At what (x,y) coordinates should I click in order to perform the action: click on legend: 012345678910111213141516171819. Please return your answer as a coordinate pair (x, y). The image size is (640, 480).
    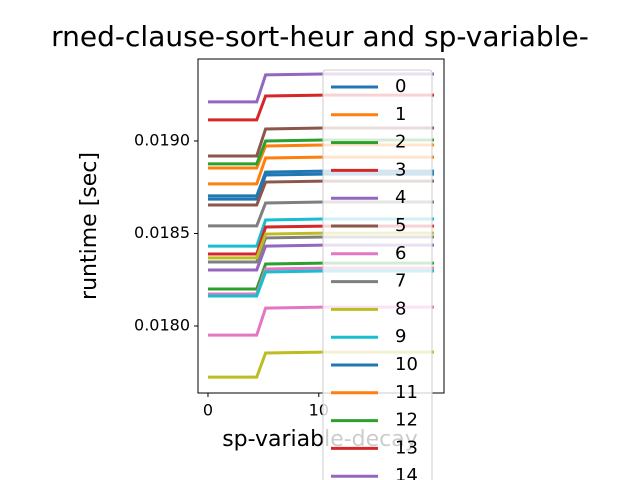
    Looking at the image, I should click on (377, 274).